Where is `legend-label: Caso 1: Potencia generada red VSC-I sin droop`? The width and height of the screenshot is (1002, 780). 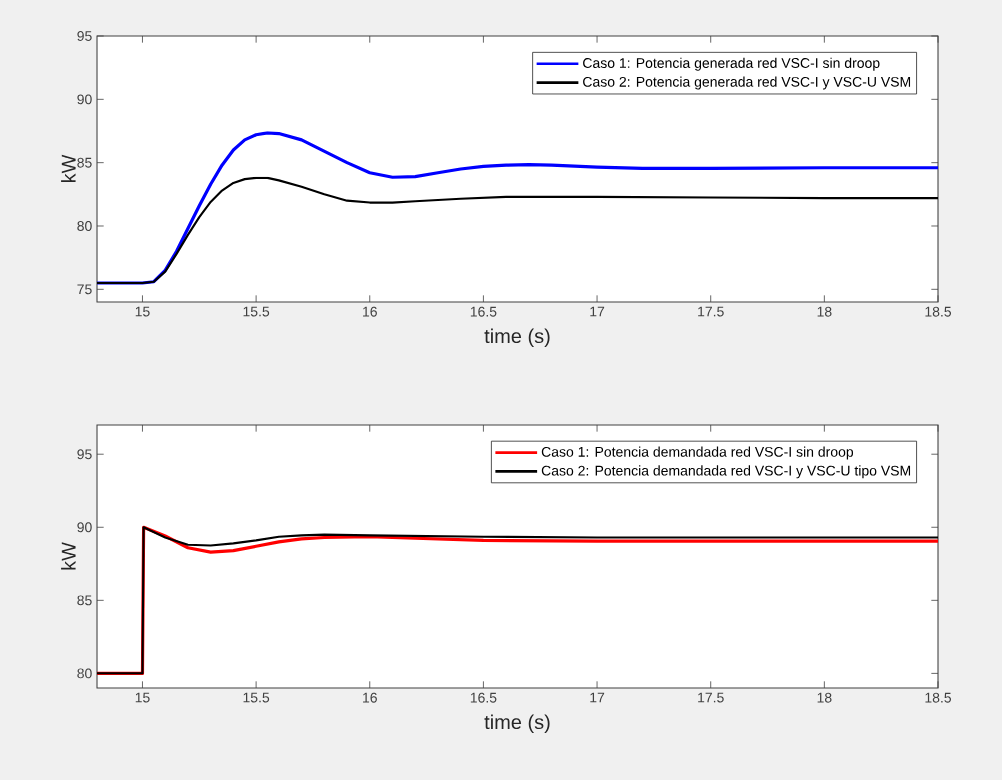 legend-label: Caso 1: Potencia generada red VSC-I sin droop is located at coordinates (731, 64).